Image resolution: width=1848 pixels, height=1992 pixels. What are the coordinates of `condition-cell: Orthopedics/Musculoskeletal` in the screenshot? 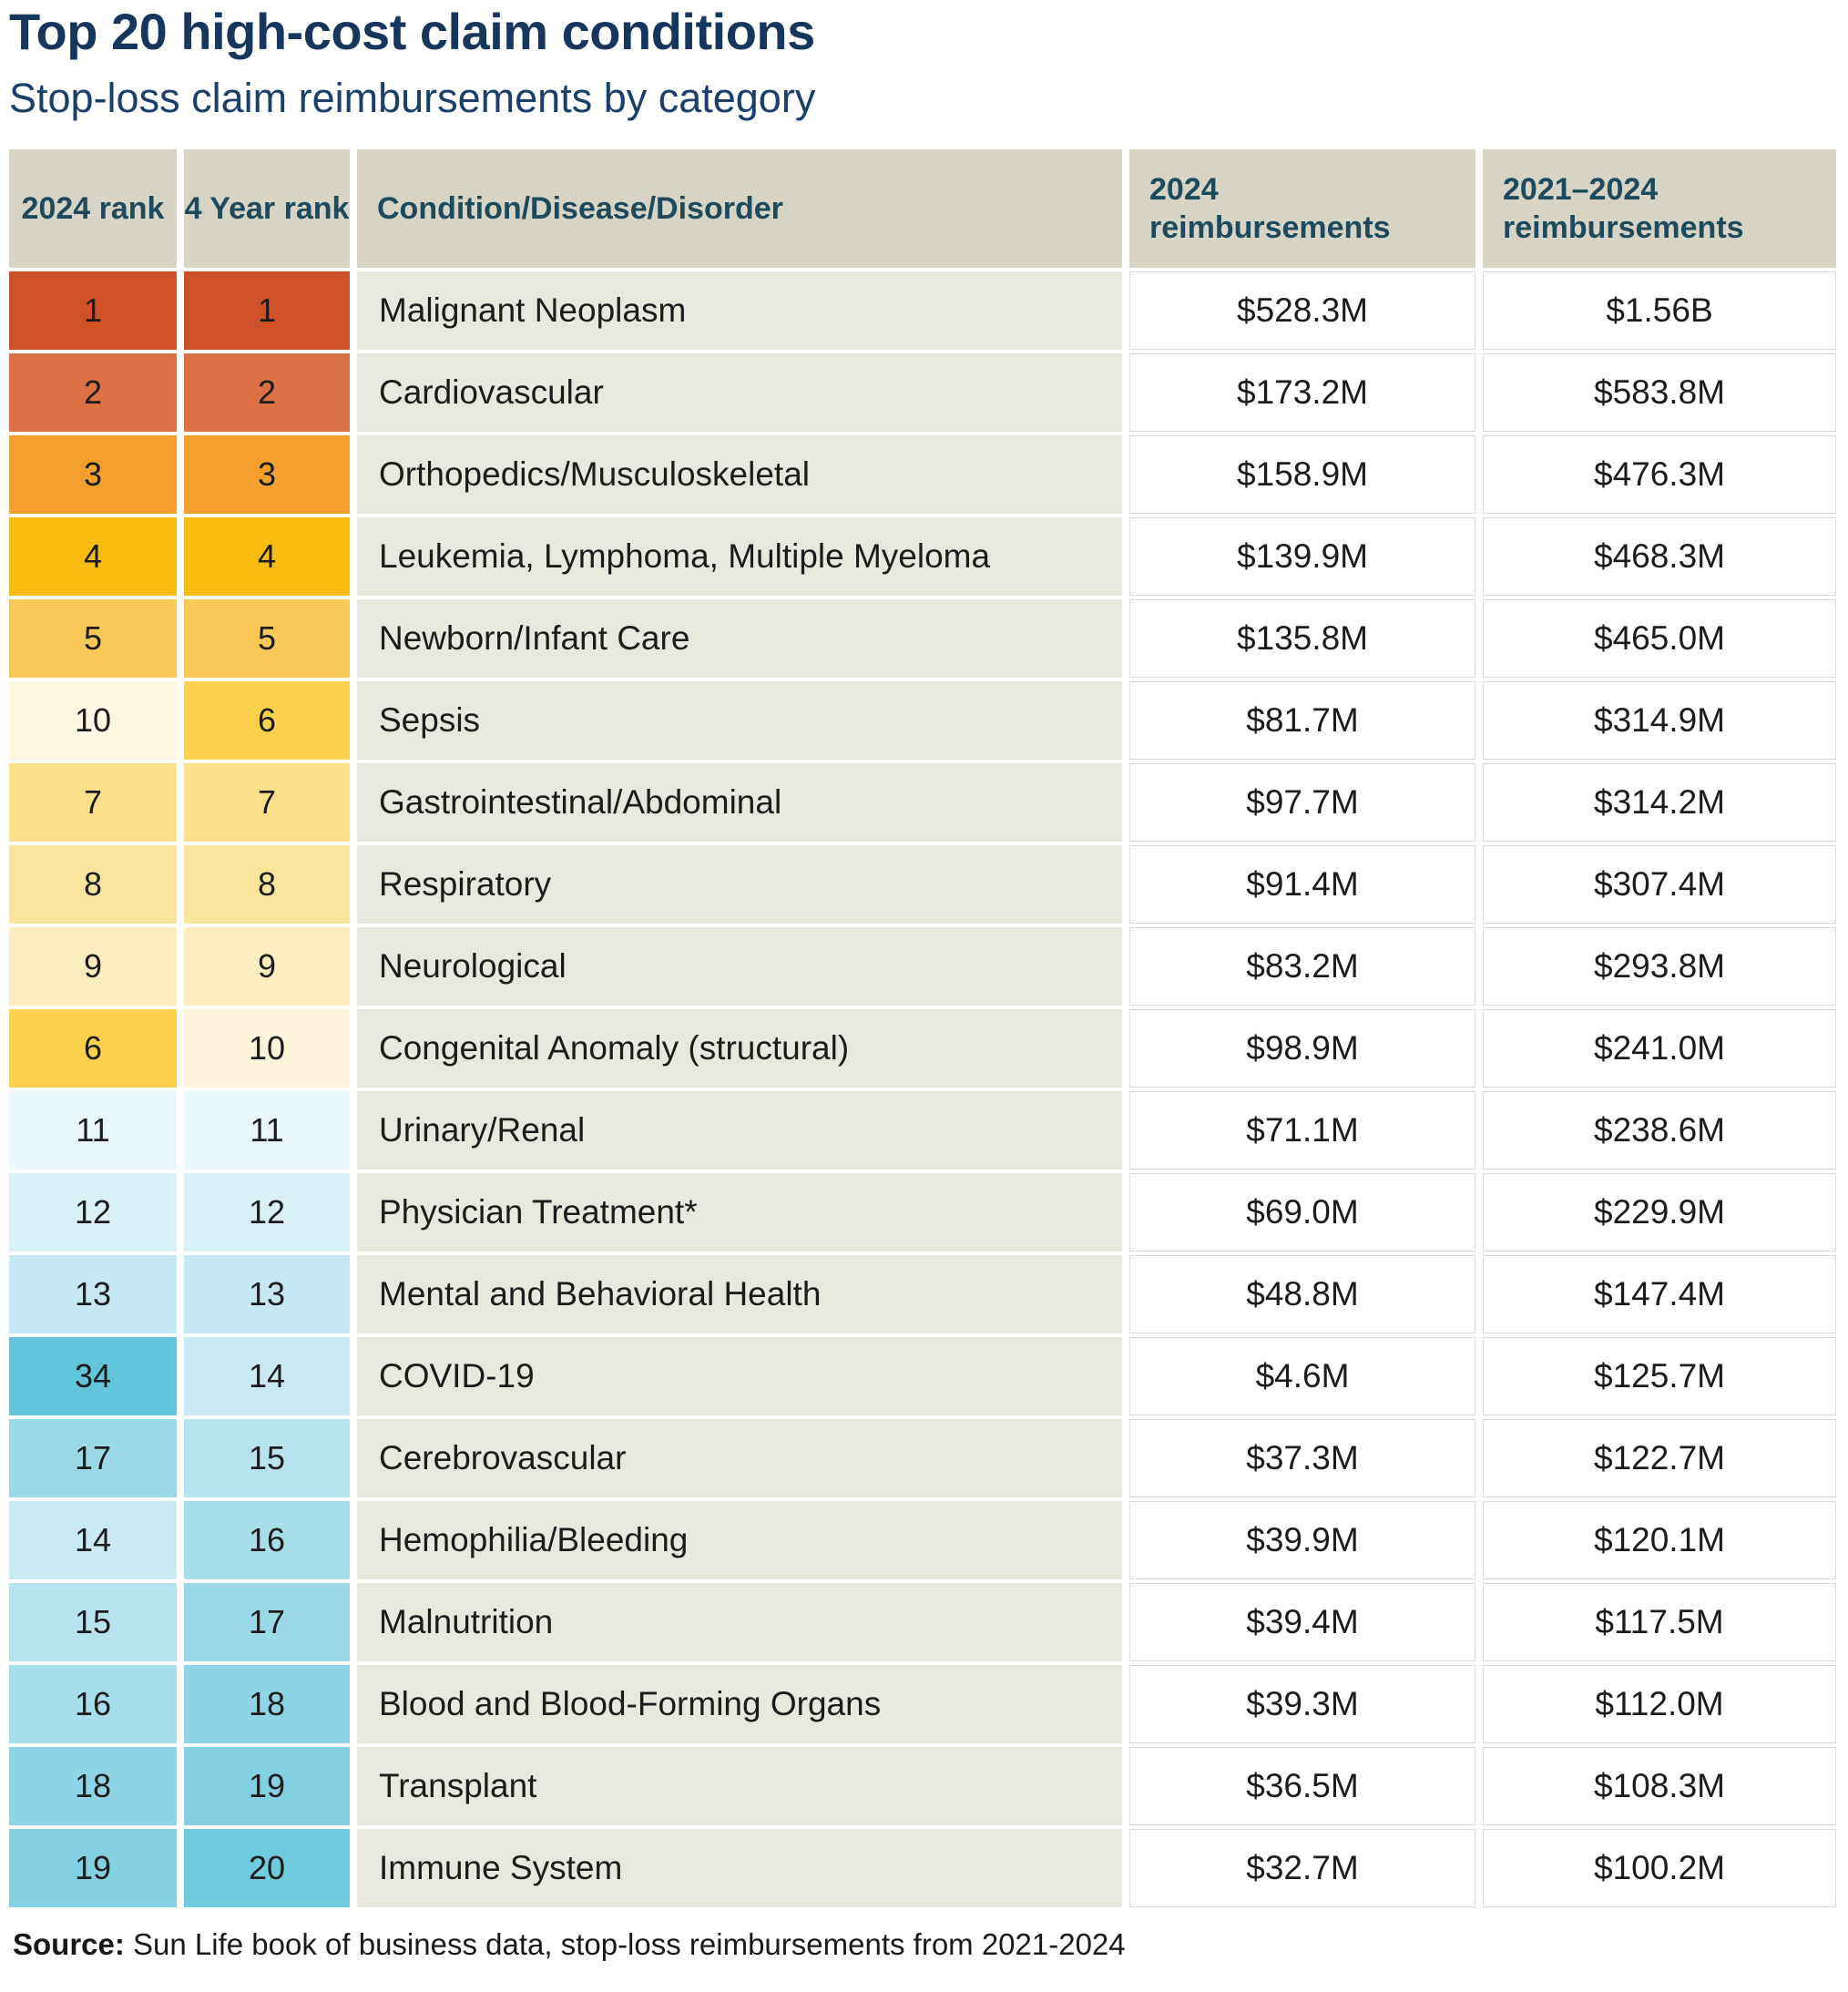 It's located at (740, 474).